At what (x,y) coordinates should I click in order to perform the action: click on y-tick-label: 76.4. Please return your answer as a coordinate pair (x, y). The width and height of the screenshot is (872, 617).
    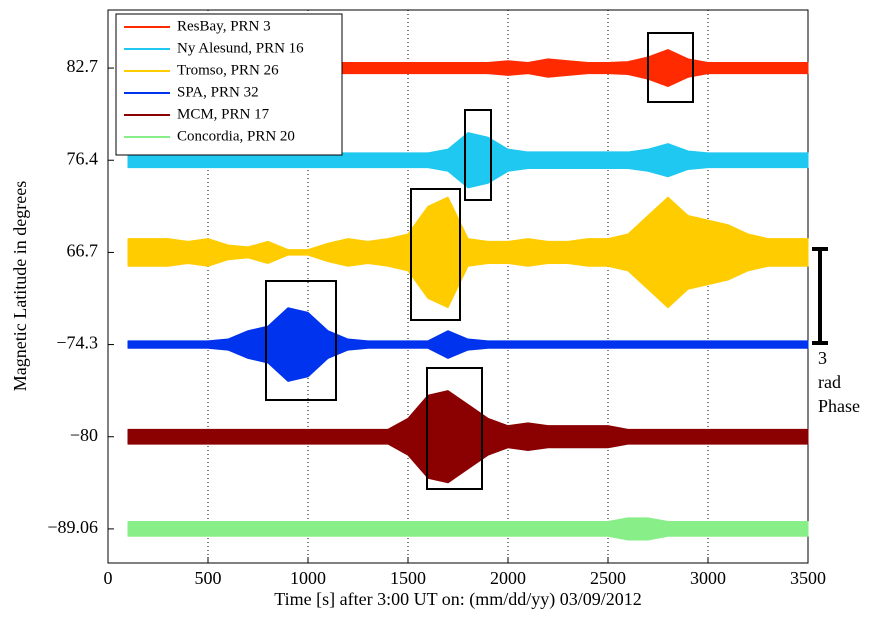
    Looking at the image, I should click on (83, 158).